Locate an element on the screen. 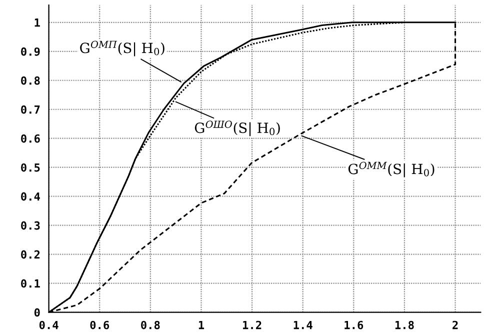  x-tick-label: 2 is located at coordinates (455, 325).